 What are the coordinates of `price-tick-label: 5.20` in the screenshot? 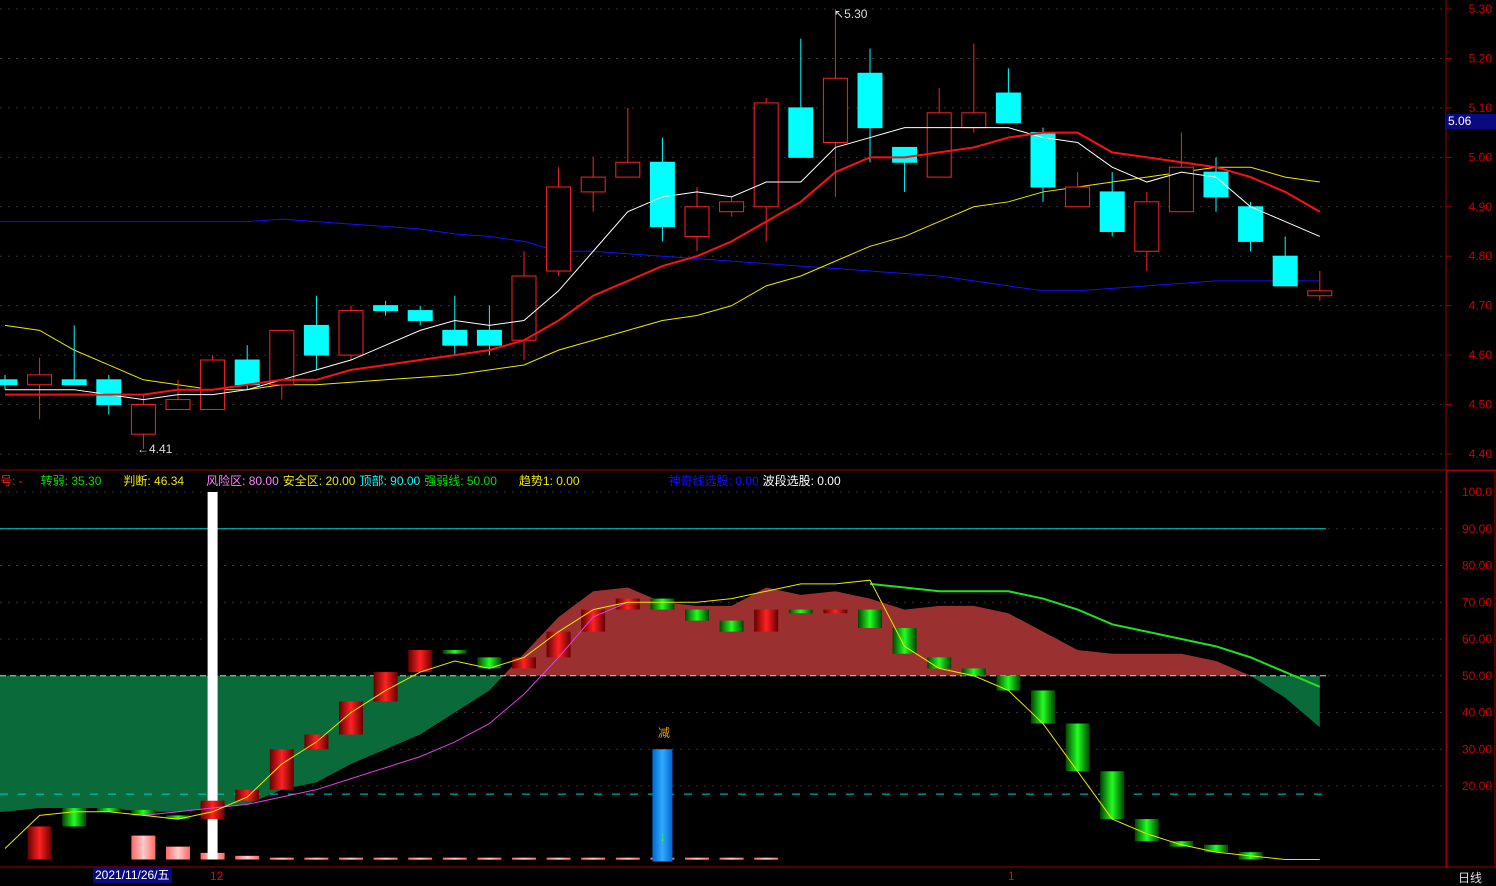 It's located at (1481, 58).